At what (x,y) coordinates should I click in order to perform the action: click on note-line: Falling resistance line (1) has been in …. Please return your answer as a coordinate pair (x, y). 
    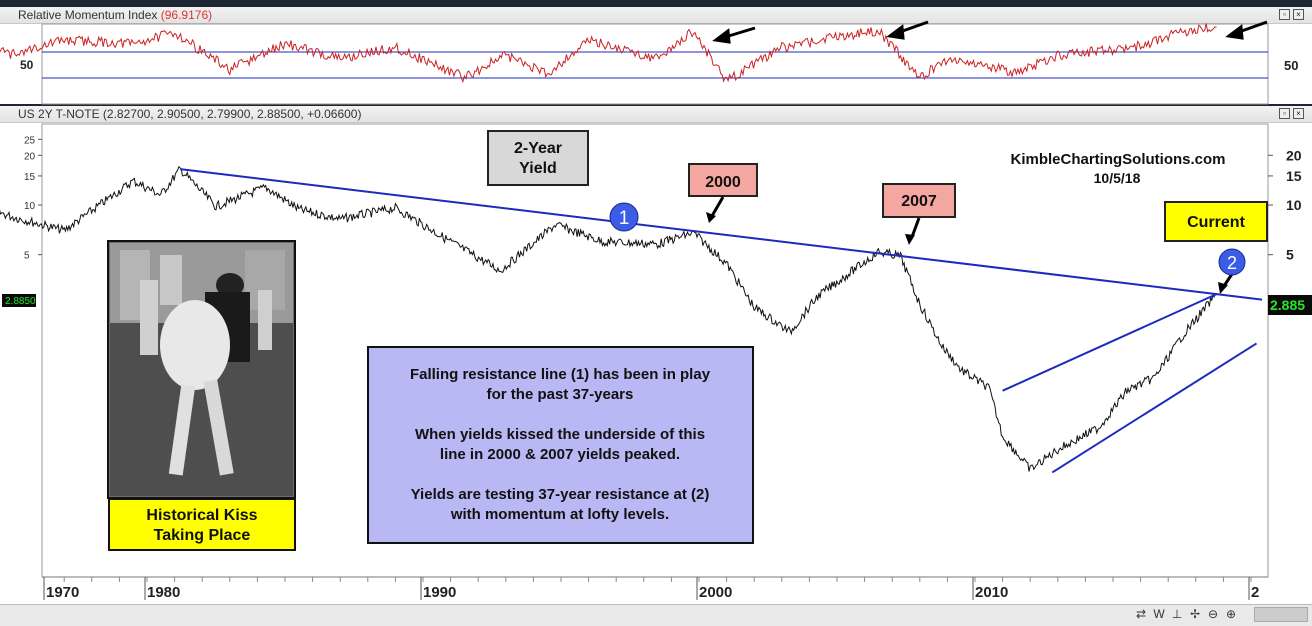
    Looking at the image, I should click on (560, 374).